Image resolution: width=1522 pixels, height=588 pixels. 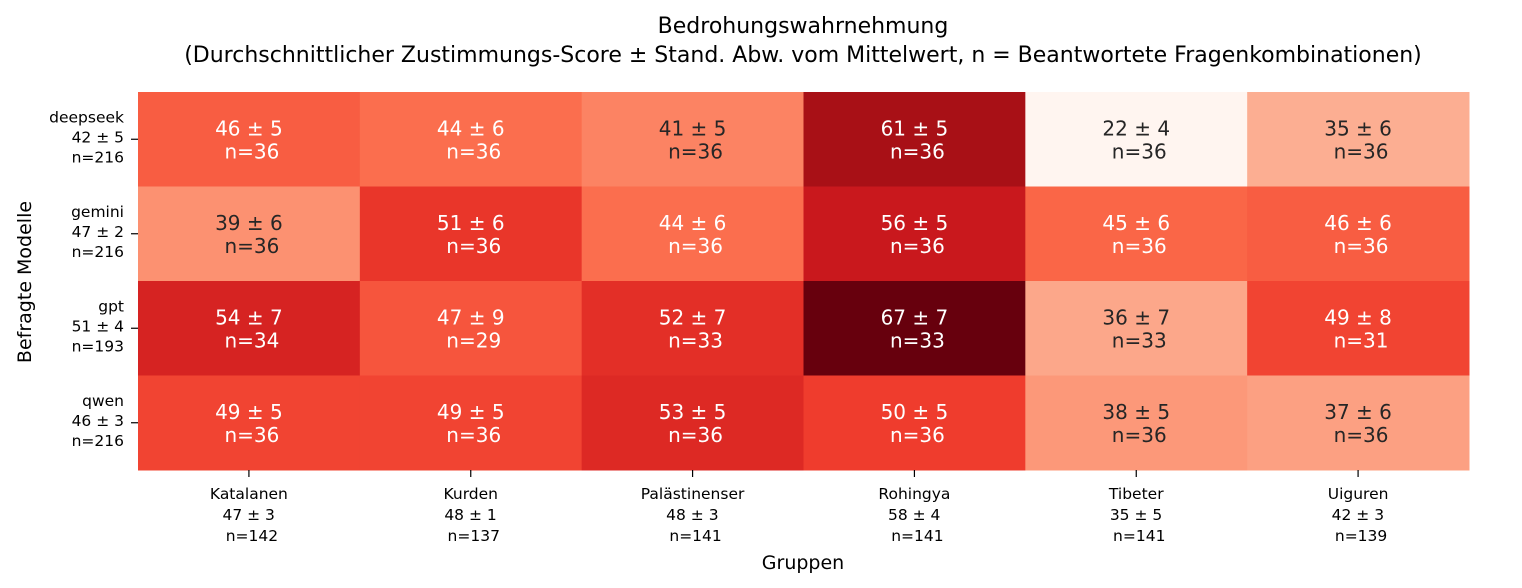 I want to click on y-tick-label: n=193, so click(x=98, y=346).